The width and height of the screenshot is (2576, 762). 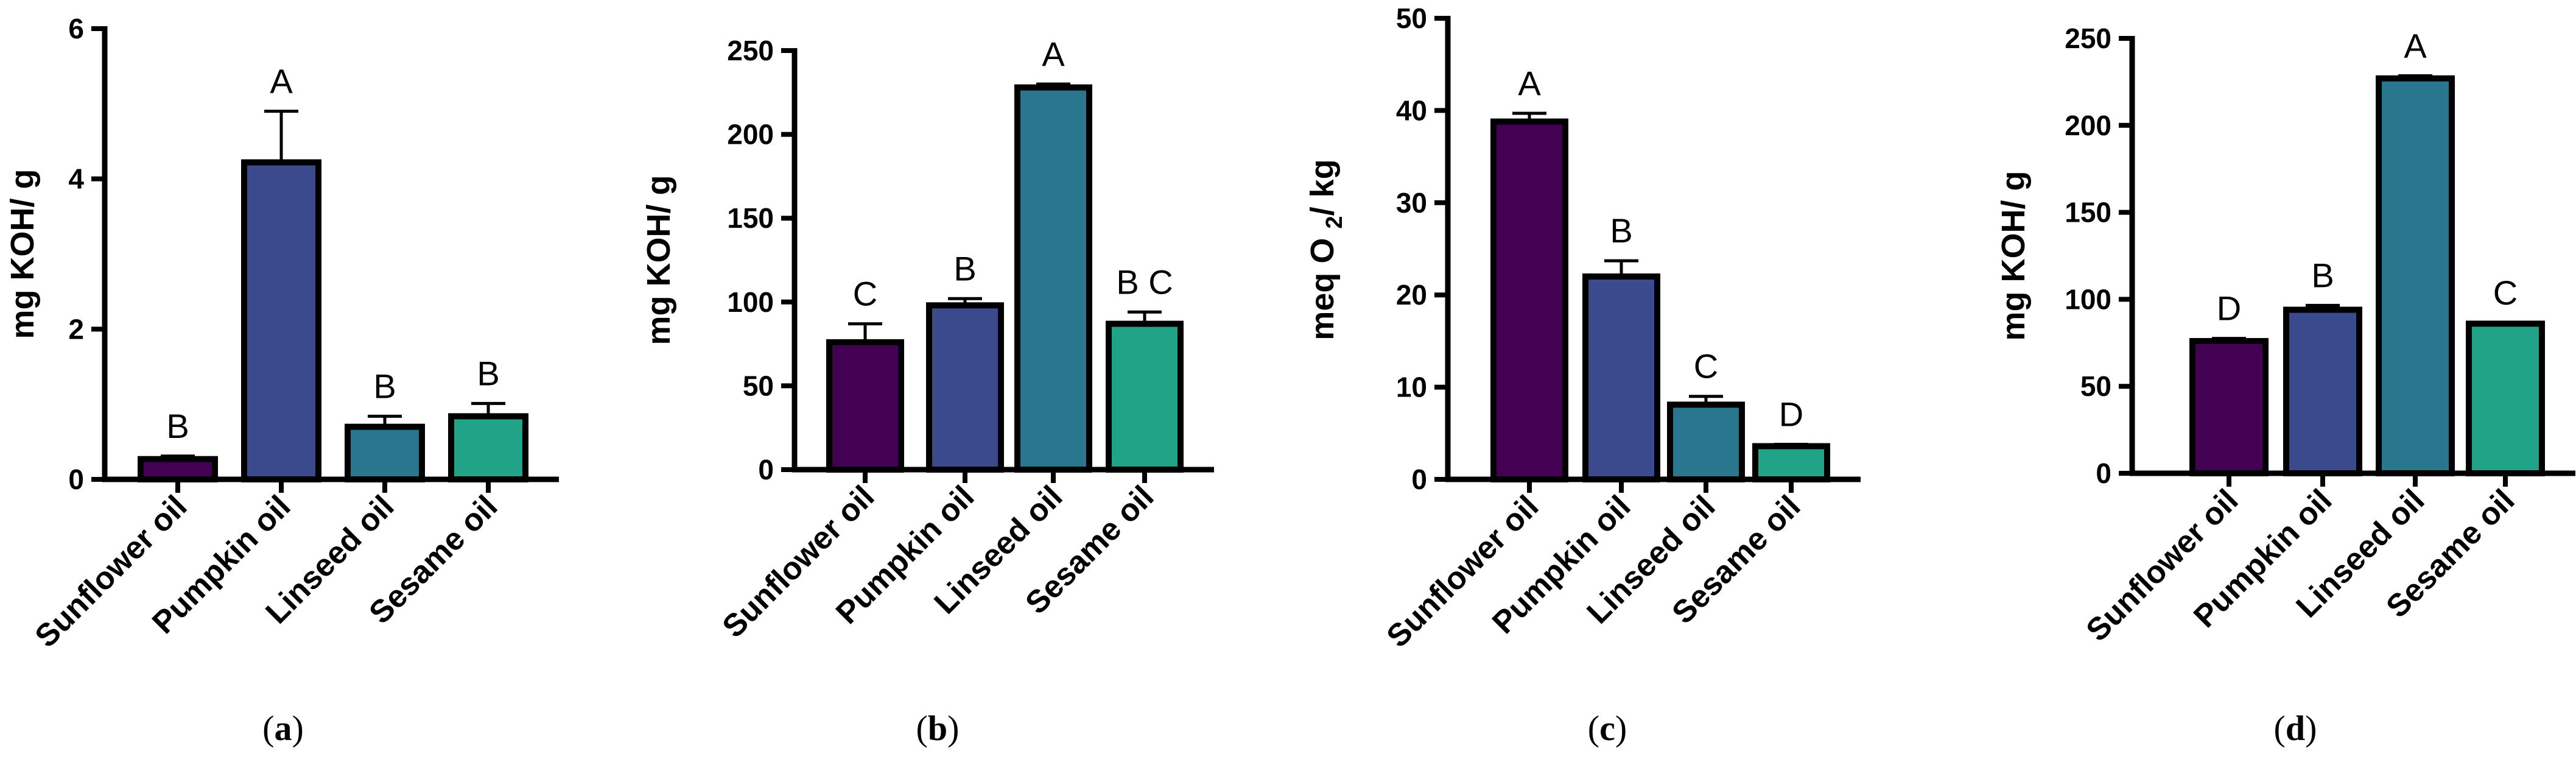 I want to click on y-axis-title-a: mg KOH/ g, so click(x=22, y=254).